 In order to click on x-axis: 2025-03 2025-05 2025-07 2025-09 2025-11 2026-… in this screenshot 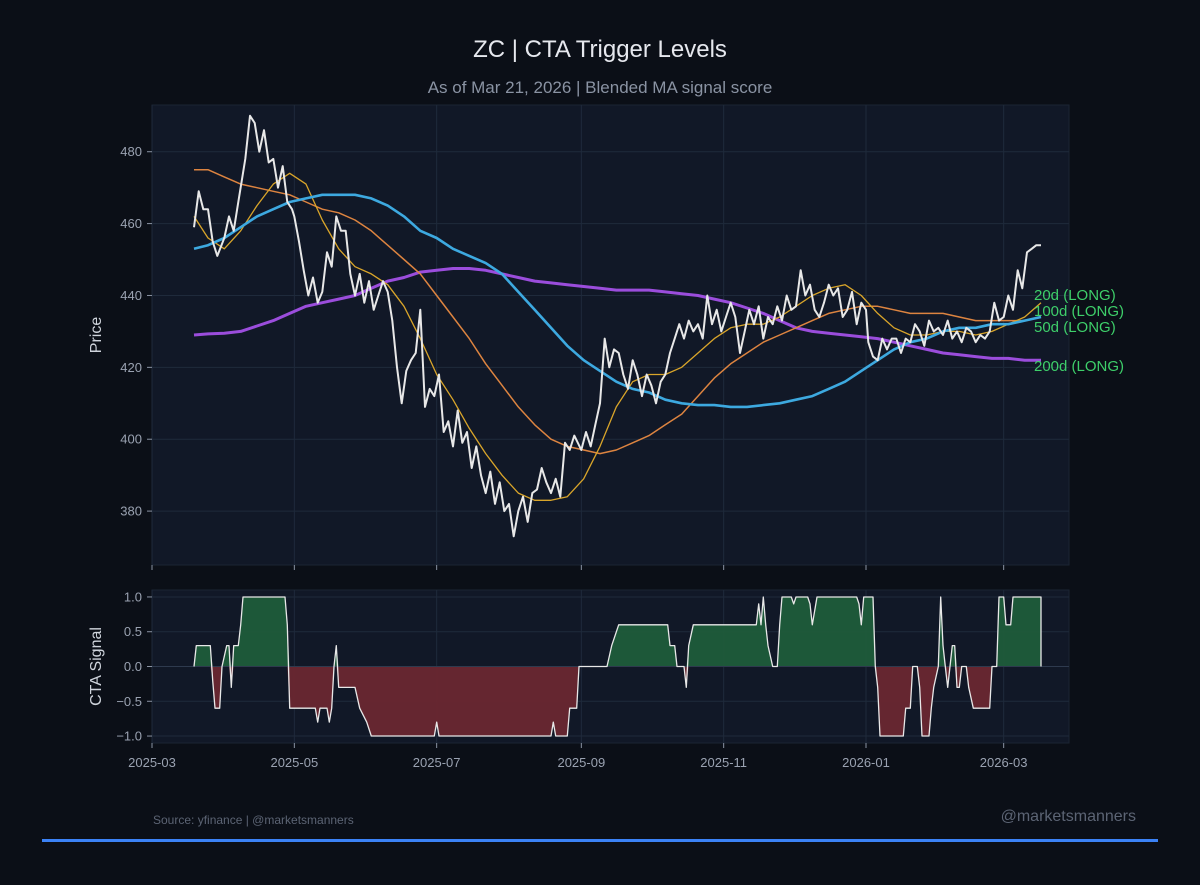, I will do `click(577, 762)`.